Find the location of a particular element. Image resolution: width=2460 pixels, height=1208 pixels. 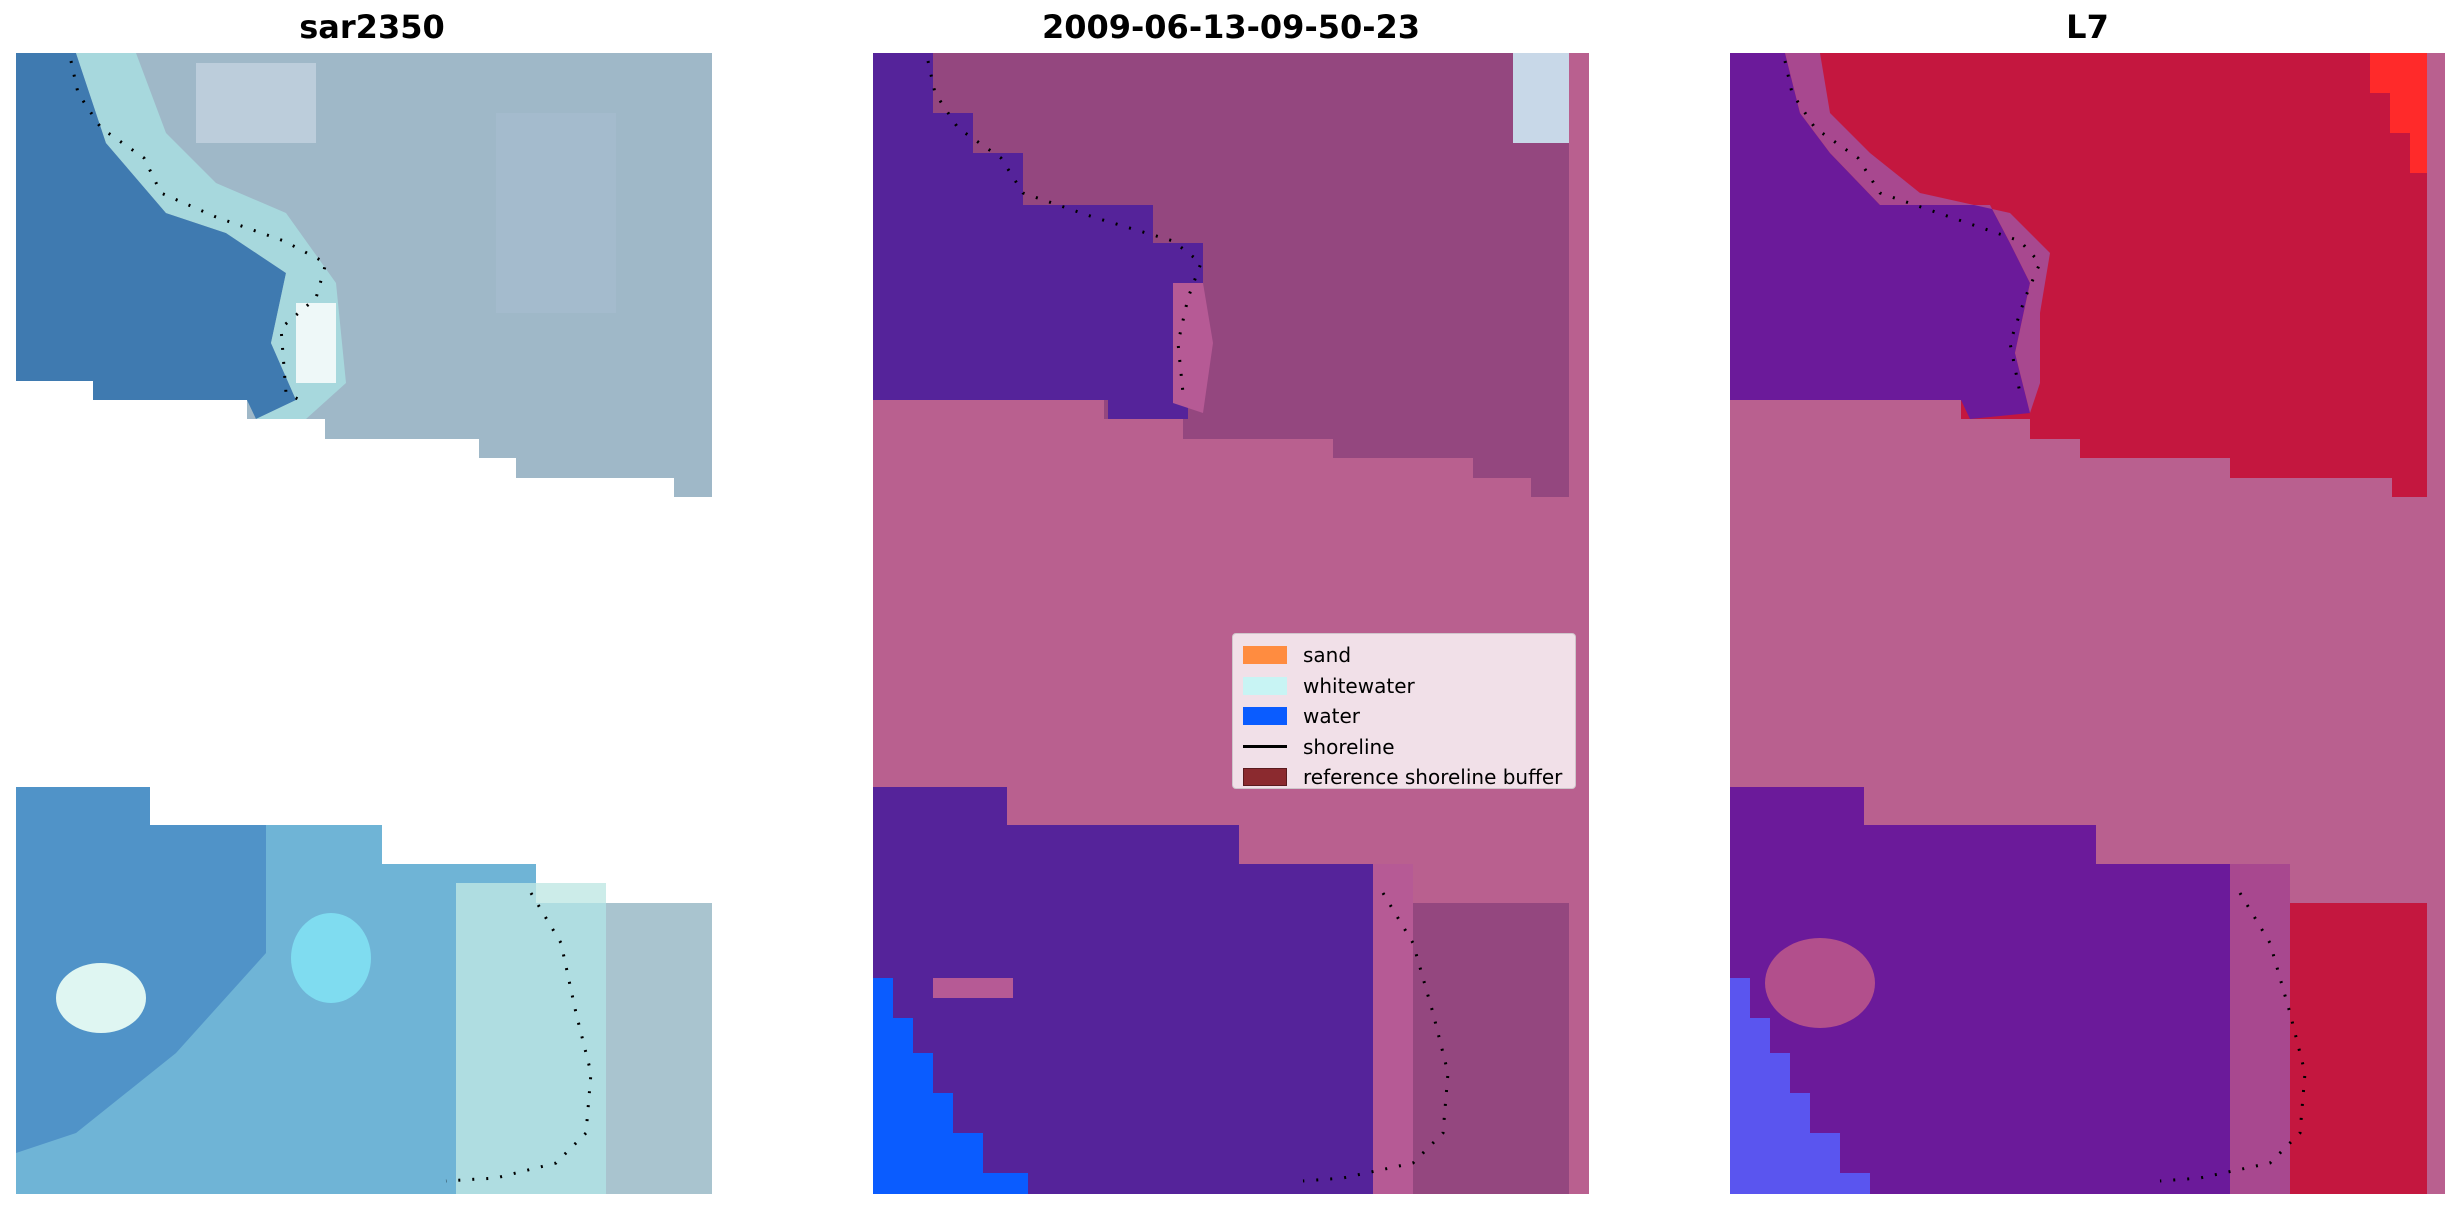

l7-pink-blob is located at coordinates (1820, 983).